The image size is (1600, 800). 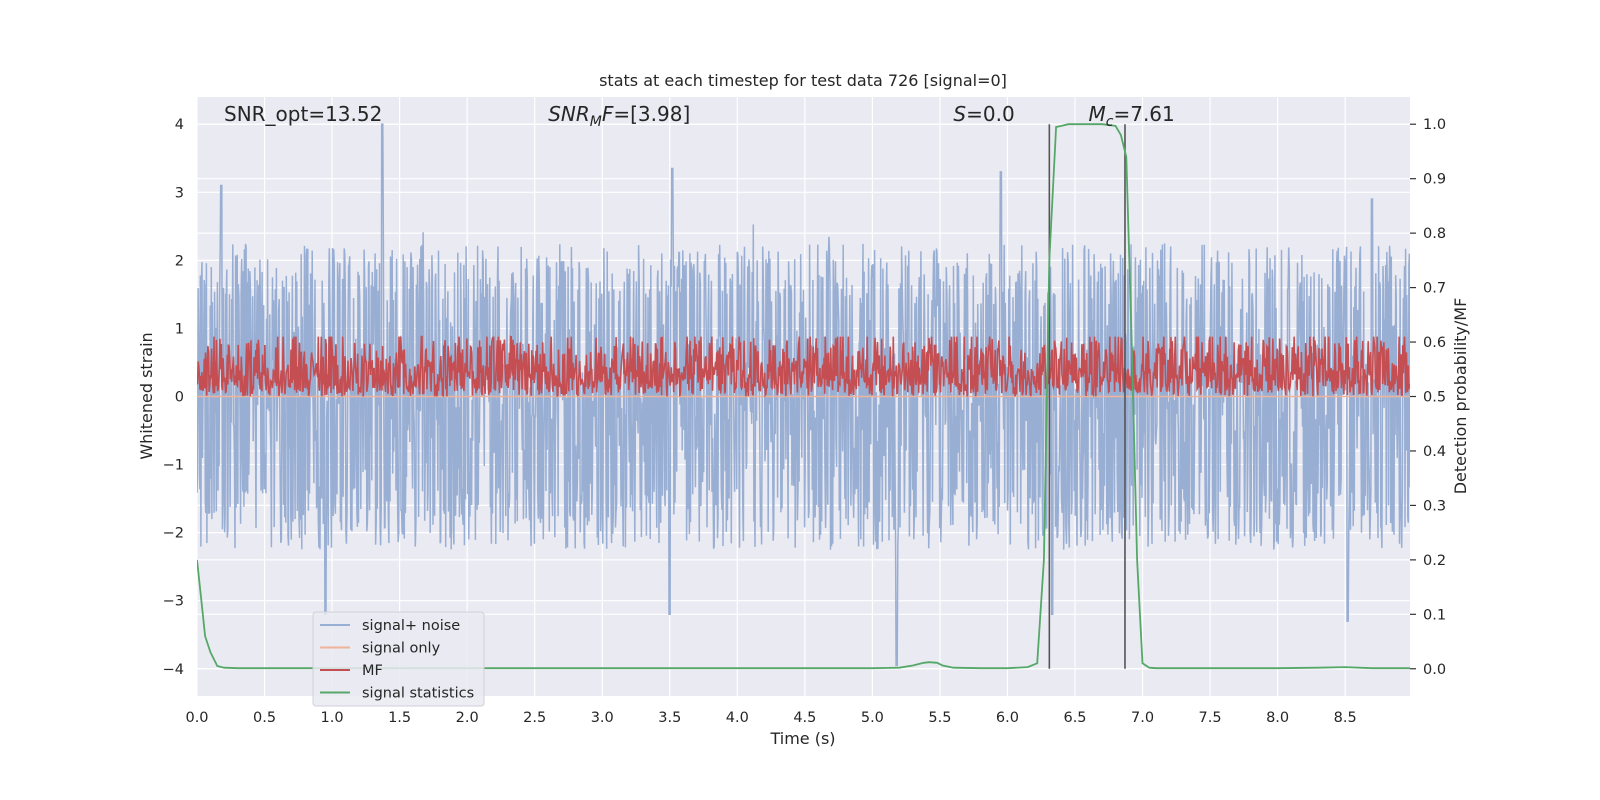 I want to click on y-tick-label: 0, so click(x=179, y=398).